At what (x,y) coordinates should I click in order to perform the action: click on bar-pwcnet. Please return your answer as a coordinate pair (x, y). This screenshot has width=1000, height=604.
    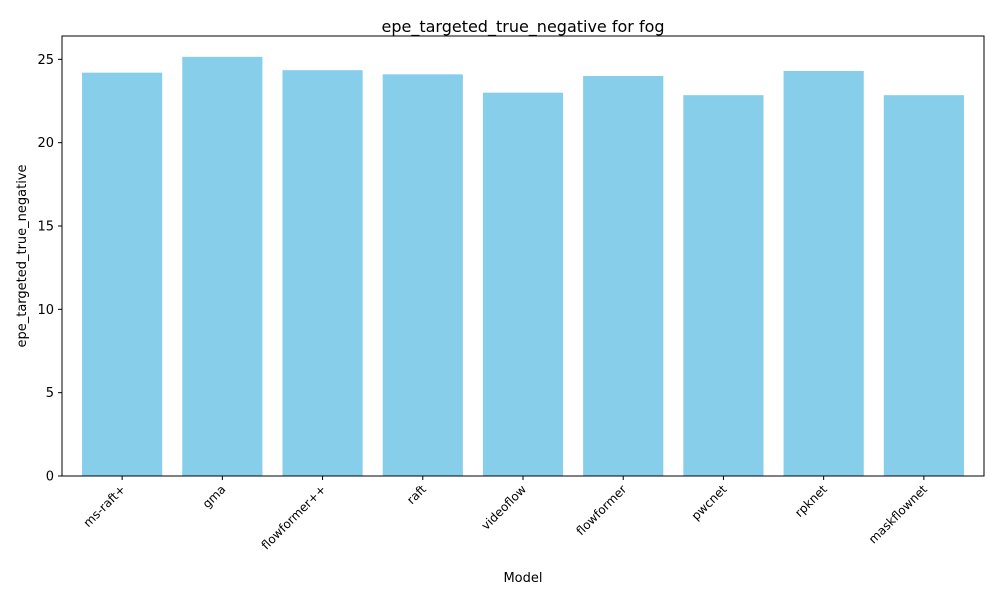
    Looking at the image, I should click on (723, 286).